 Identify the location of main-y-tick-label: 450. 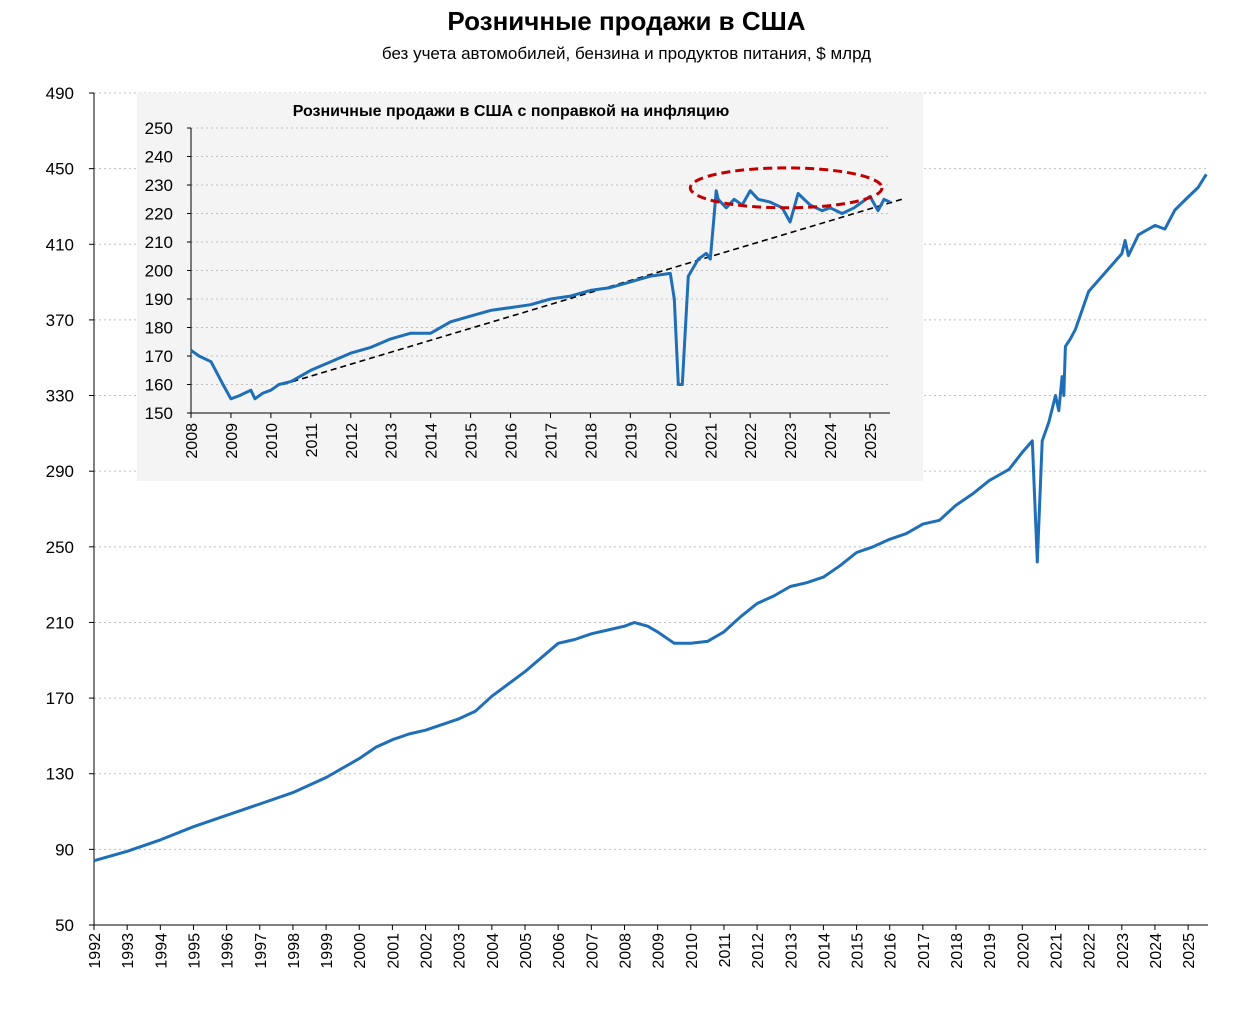
(60, 169).